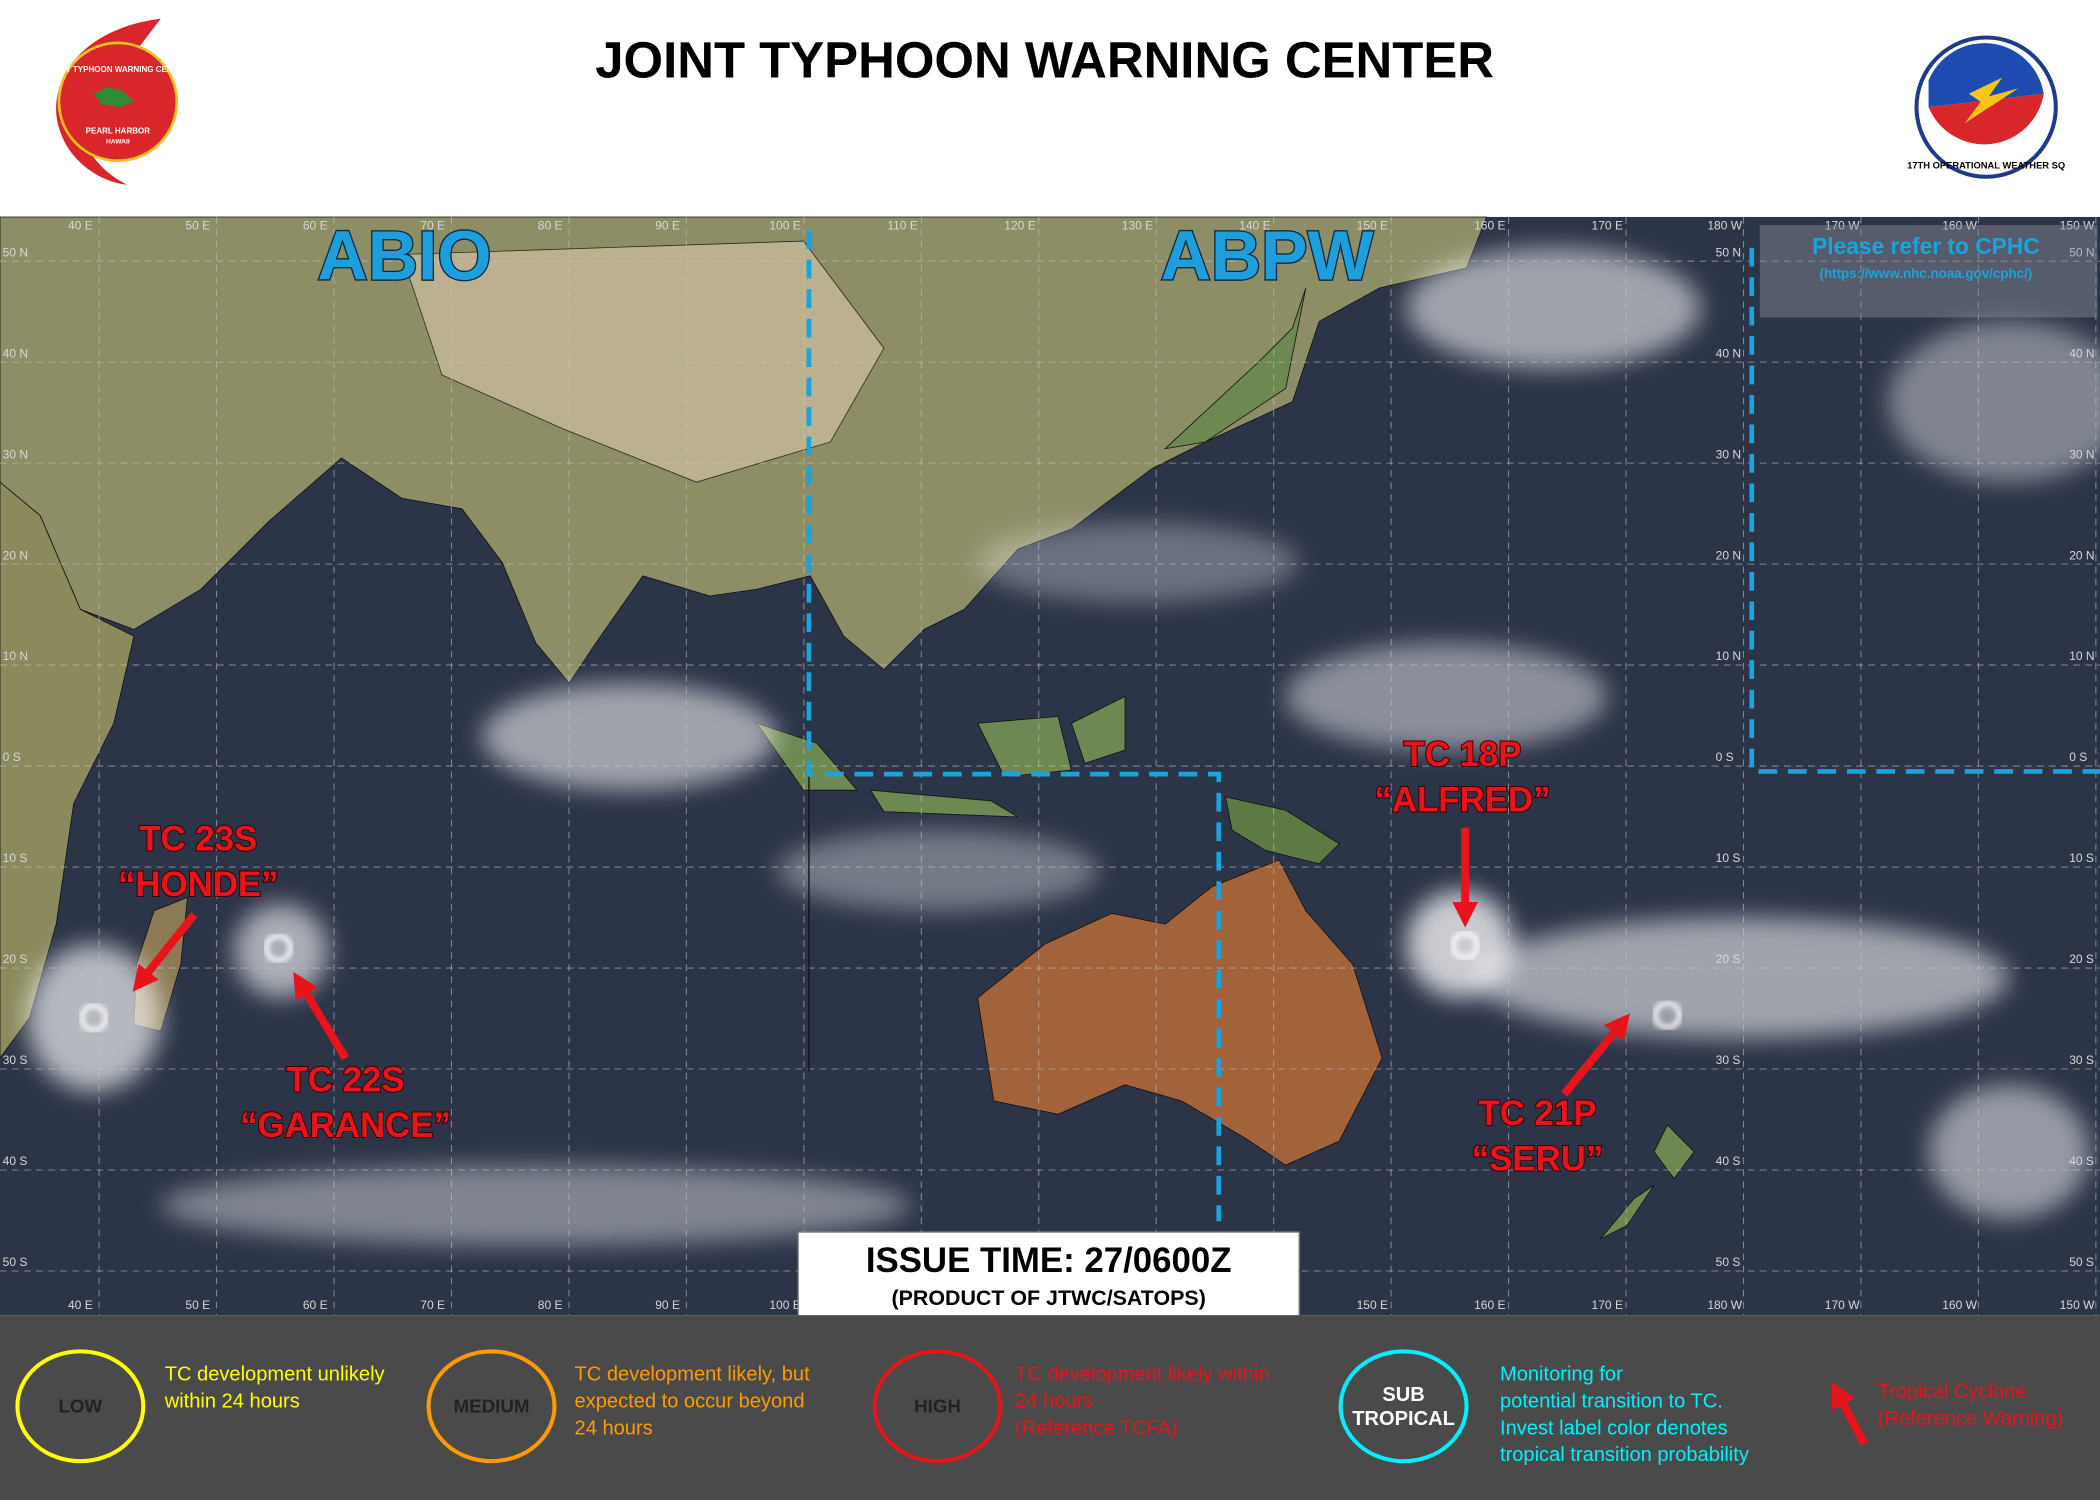 Image resolution: width=2100 pixels, height=1500 pixels. What do you see at coordinates (404, 256) in the screenshot?
I see `region-label: ABIO` at bounding box center [404, 256].